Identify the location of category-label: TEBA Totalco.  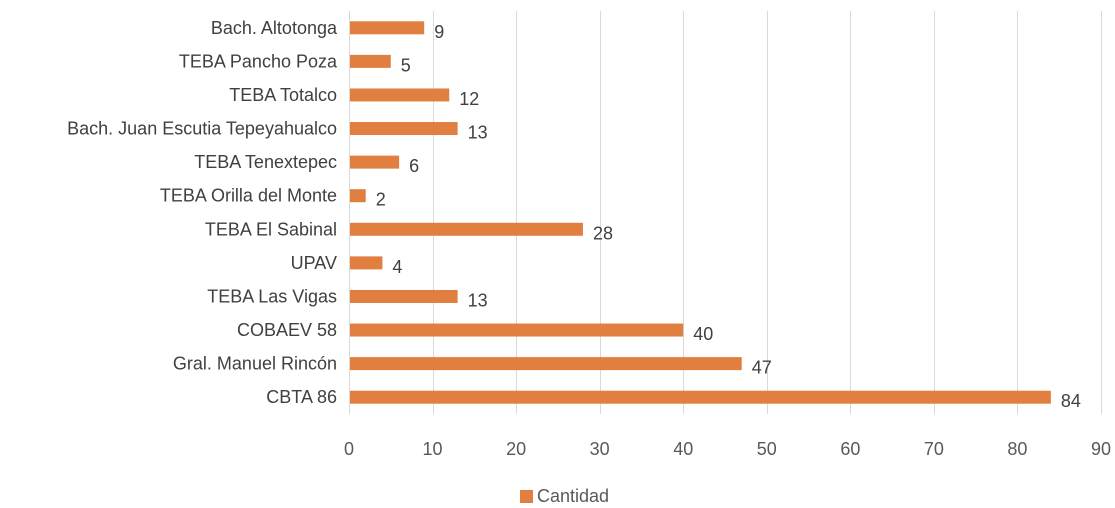
(283, 95).